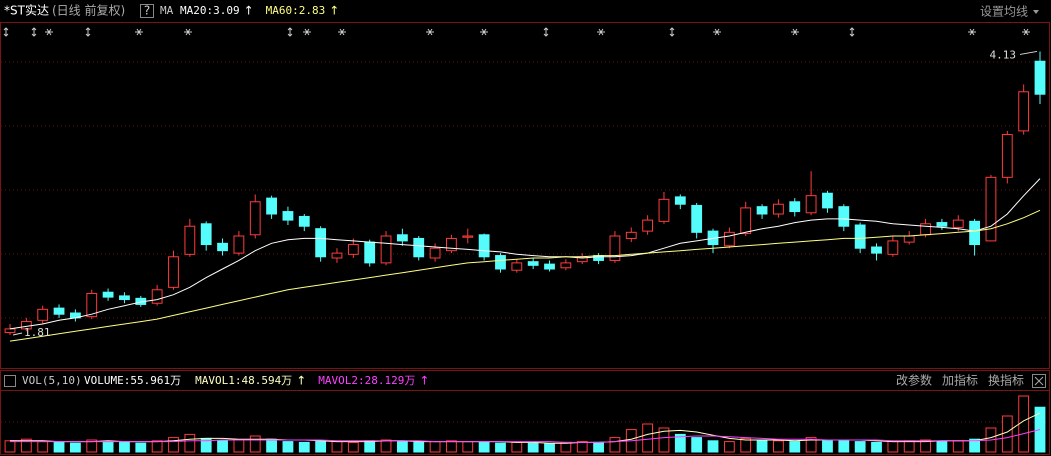 Image resolution: width=1051 pixels, height=456 pixels. What do you see at coordinates (296, 10) in the screenshot?
I see `legend-label: MA60:2.83` at bounding box center [296, 10].